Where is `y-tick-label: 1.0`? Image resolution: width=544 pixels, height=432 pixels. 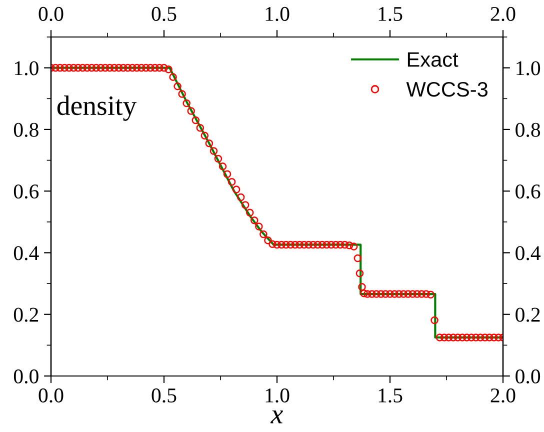 y-tick-label: 1.0 is located at coordinates (26, 68).